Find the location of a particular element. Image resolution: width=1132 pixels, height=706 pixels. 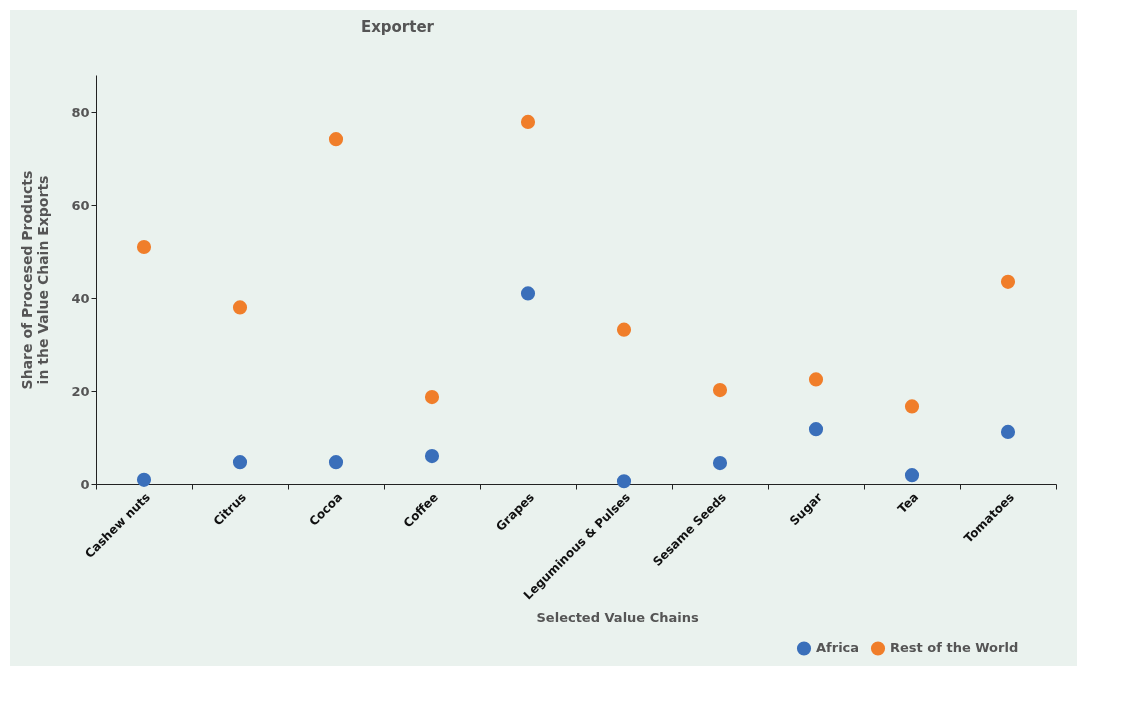

y-tick-label: 40 is located at coordinates (80, 298).